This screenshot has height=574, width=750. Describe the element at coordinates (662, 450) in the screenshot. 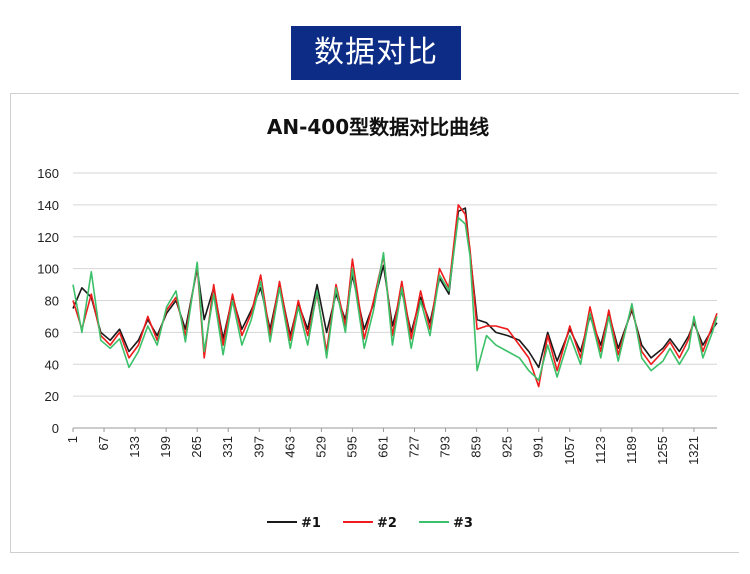

I see `x-tick-label: 1255` at that location.